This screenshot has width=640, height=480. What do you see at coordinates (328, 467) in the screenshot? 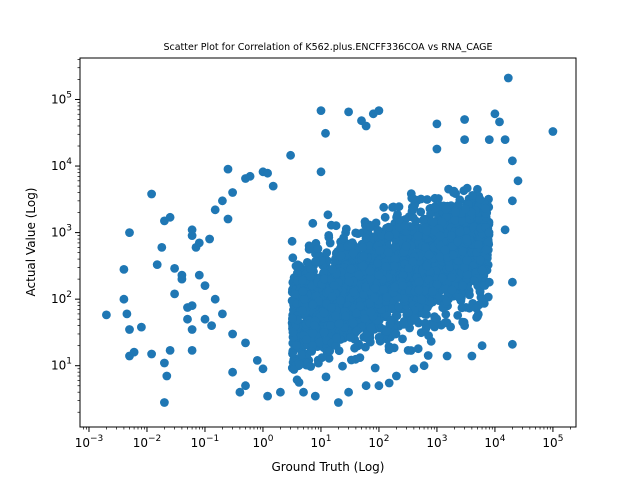
I see `x-axis-label: Ground Truth (Log)` at bounding box center [328, 467].